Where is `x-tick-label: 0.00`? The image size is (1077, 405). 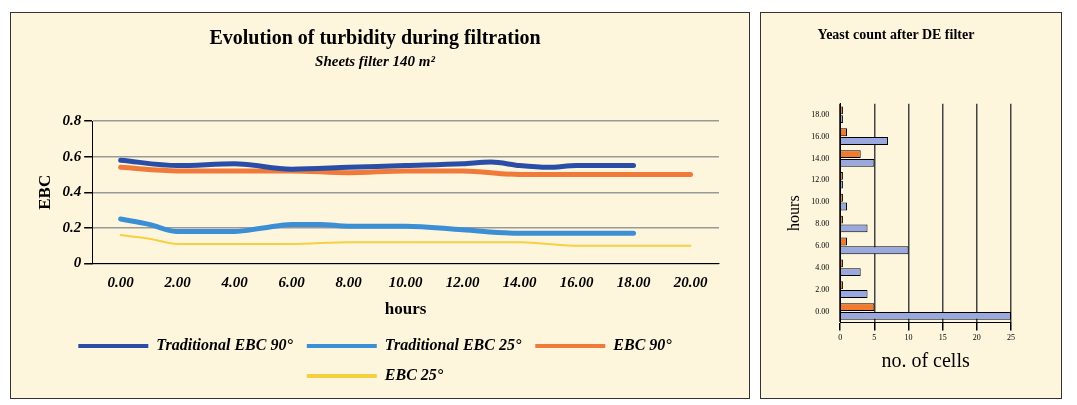
x-tick-label: 0.00 is located at coordinates (121, 282).